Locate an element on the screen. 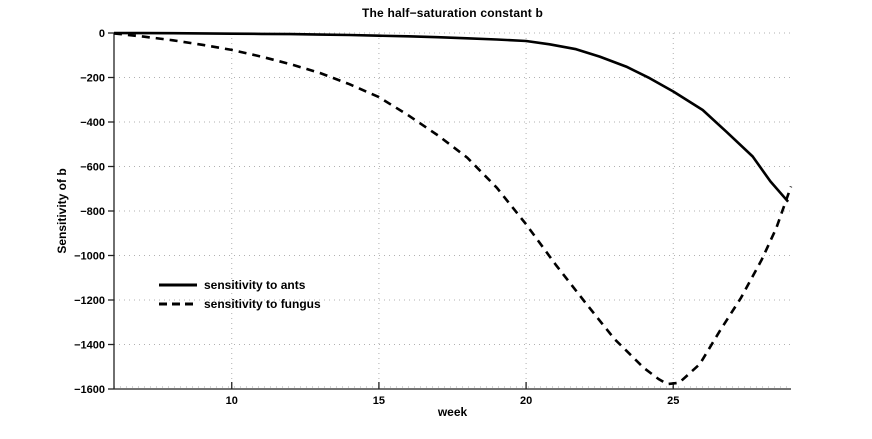 The width and height of the screenshot is (872, 439). y-tick-label: −200 is located at coordinates (92, 79).